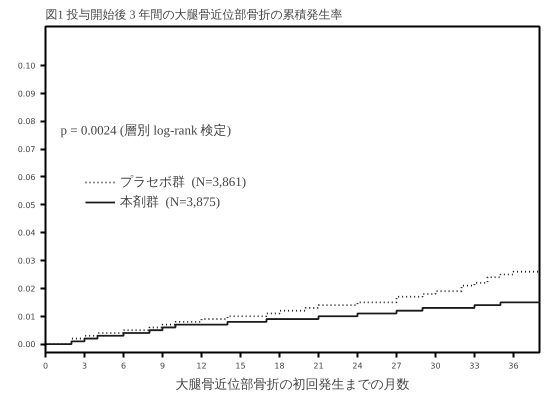 Image resolution: width=547 pixels, height=394 pixels. I want to click on x-tick-label: 27, so click(396, 366).